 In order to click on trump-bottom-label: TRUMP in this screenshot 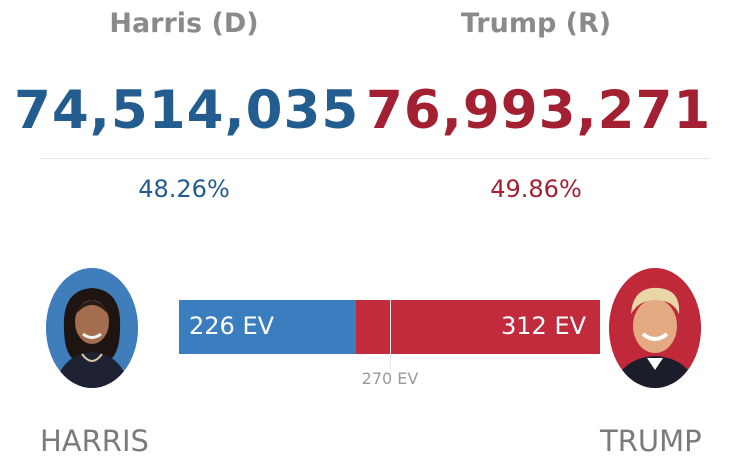, I will do `click(651, 441)`.